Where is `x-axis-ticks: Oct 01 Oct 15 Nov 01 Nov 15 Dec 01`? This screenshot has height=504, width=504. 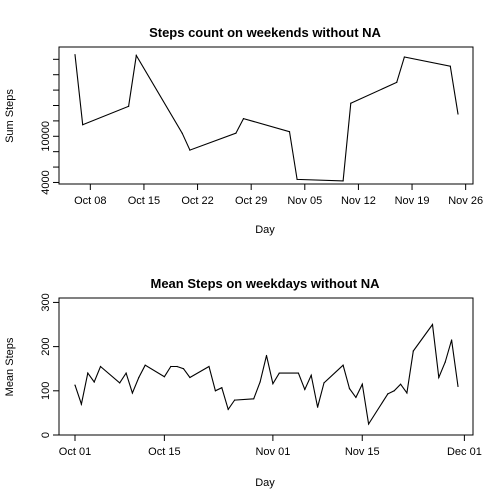 x-axis-ticks: Oct 01 Oct 15 Nov 01 Nov 15 Dec 01 is located at coordinates (270, 446).